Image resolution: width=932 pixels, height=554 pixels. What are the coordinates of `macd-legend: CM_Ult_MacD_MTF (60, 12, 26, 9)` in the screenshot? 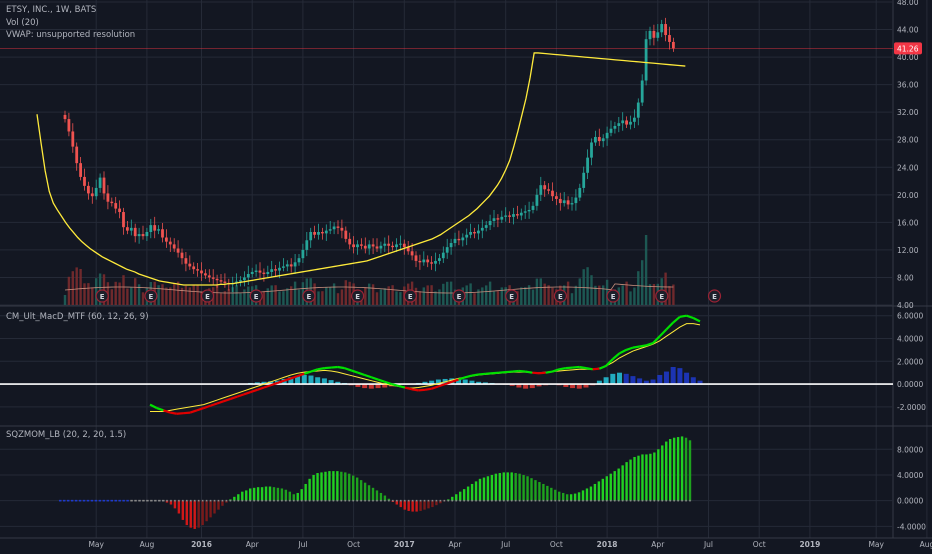 It's located at (77, 317).